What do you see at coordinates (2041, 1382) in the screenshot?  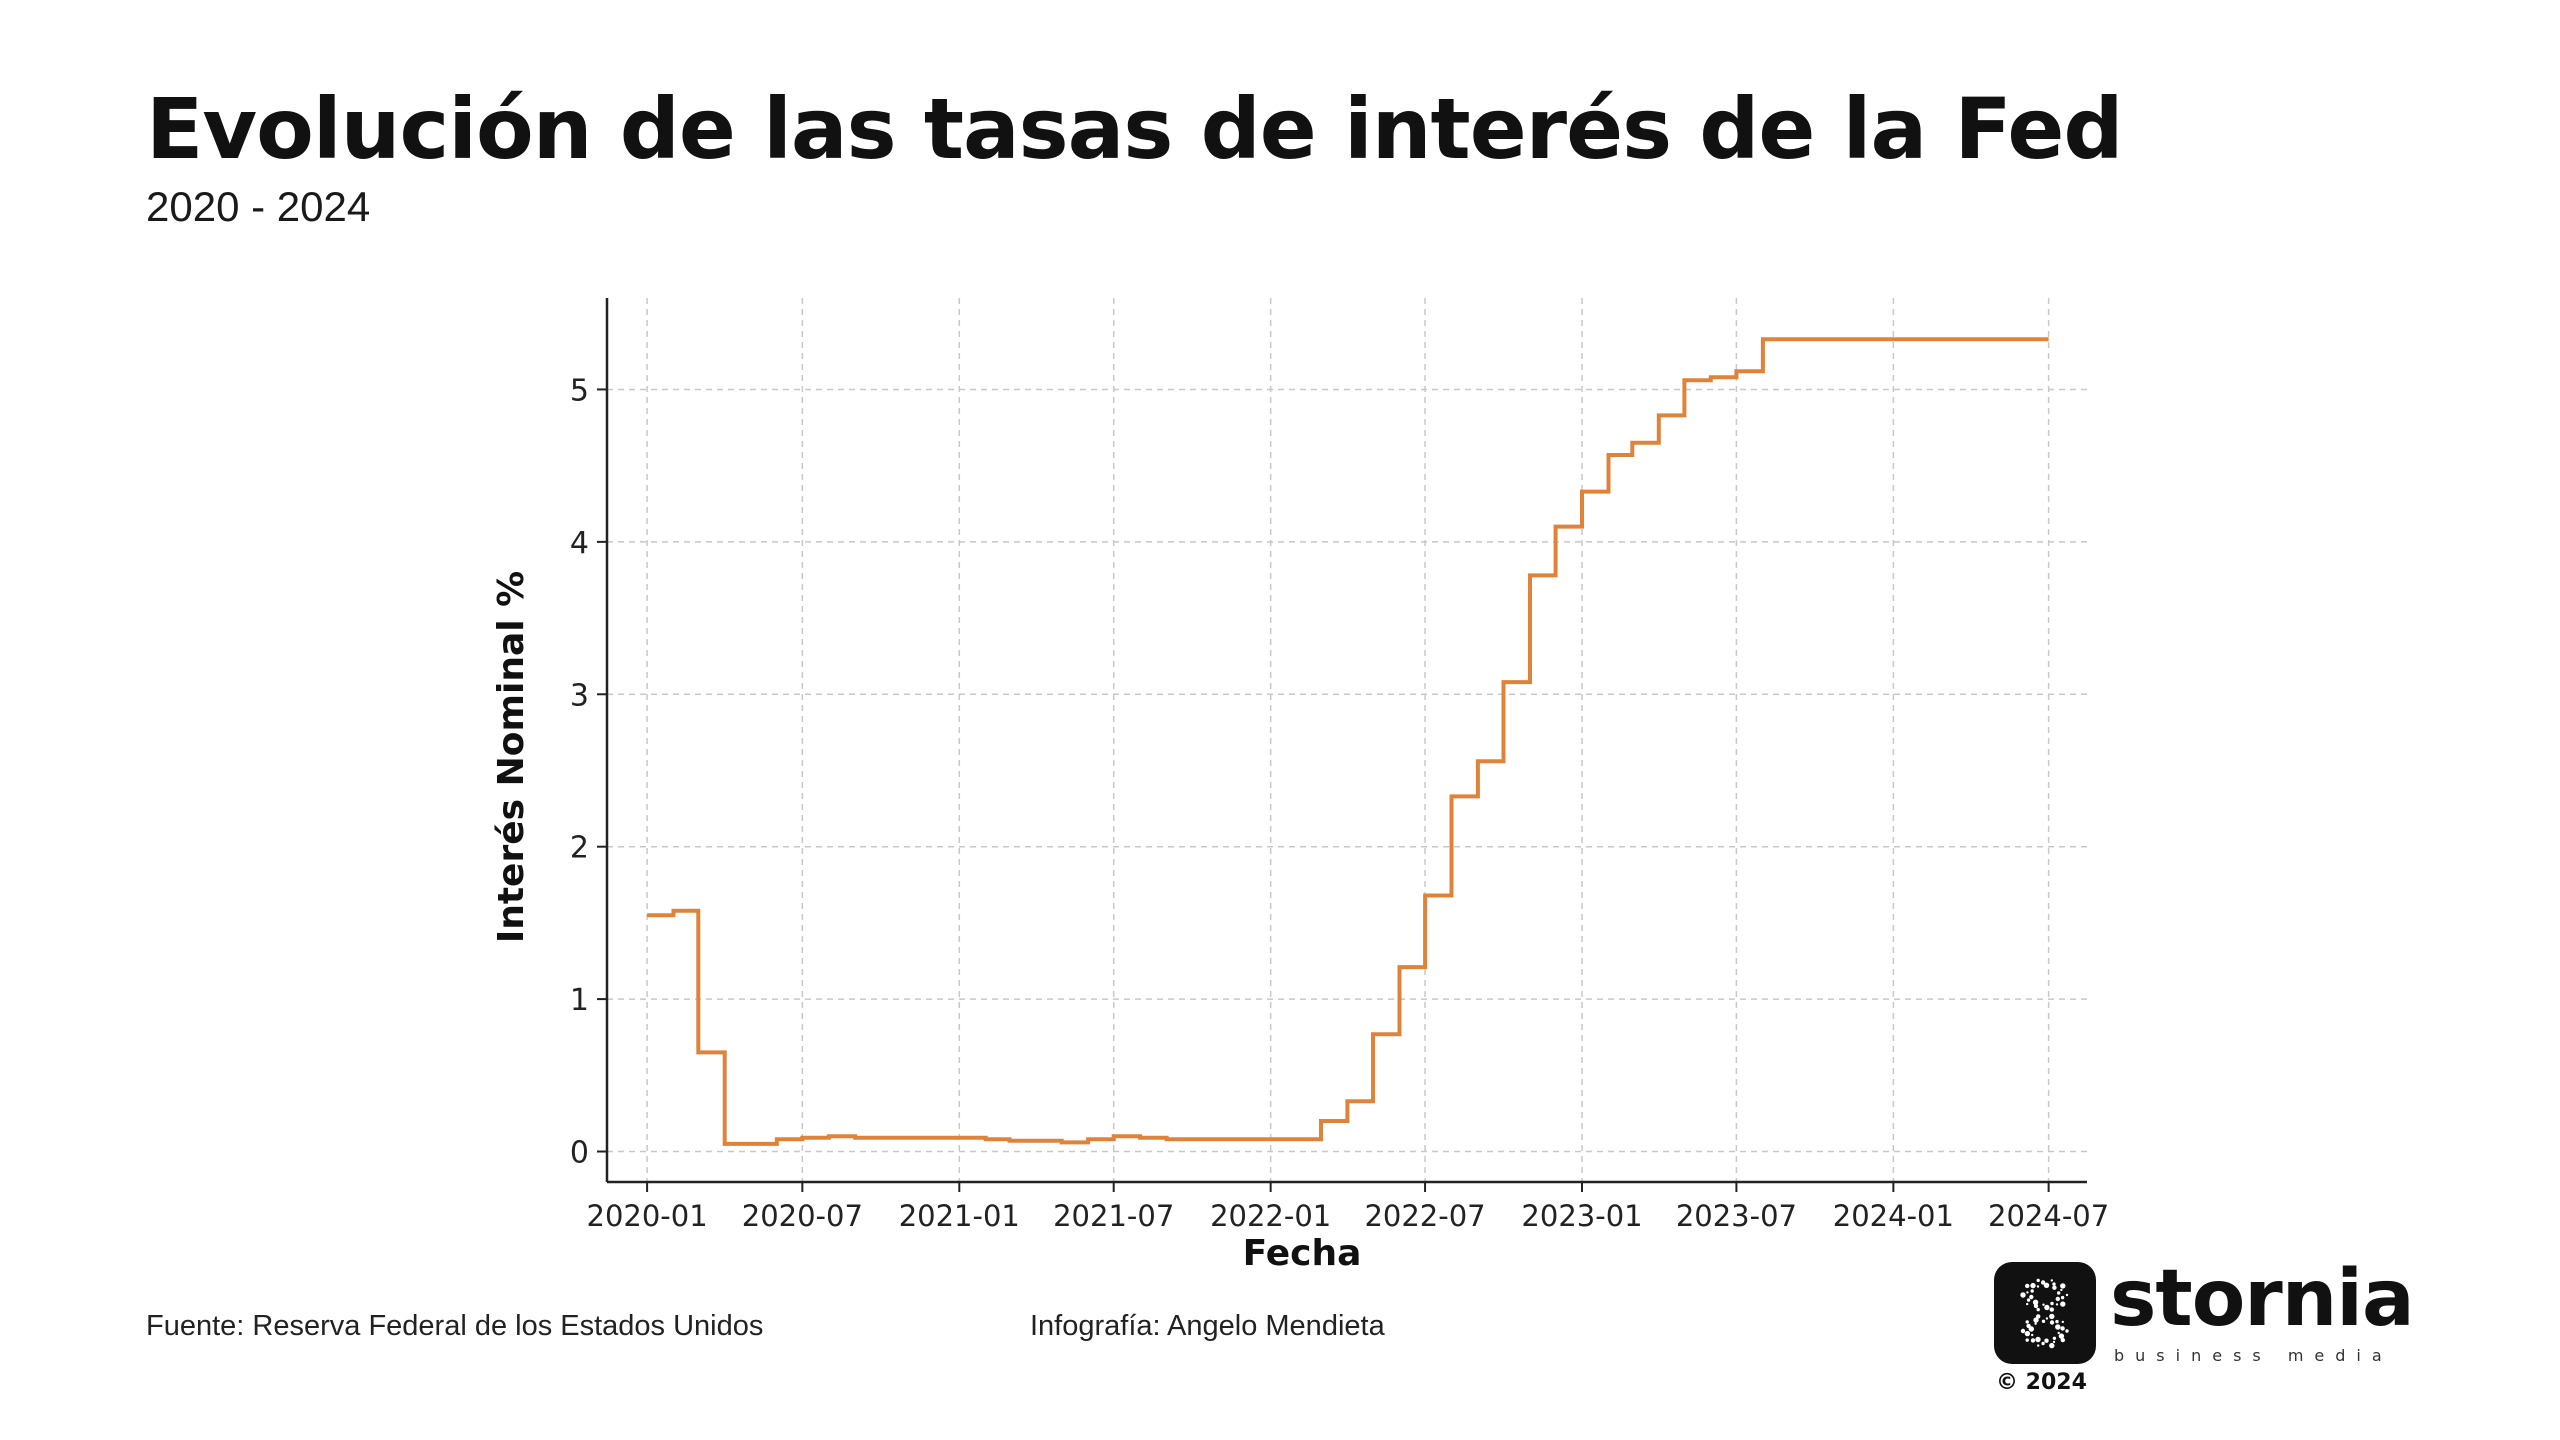 I see `copyright-label: © 2024` at bounding box center [2041, 1382].